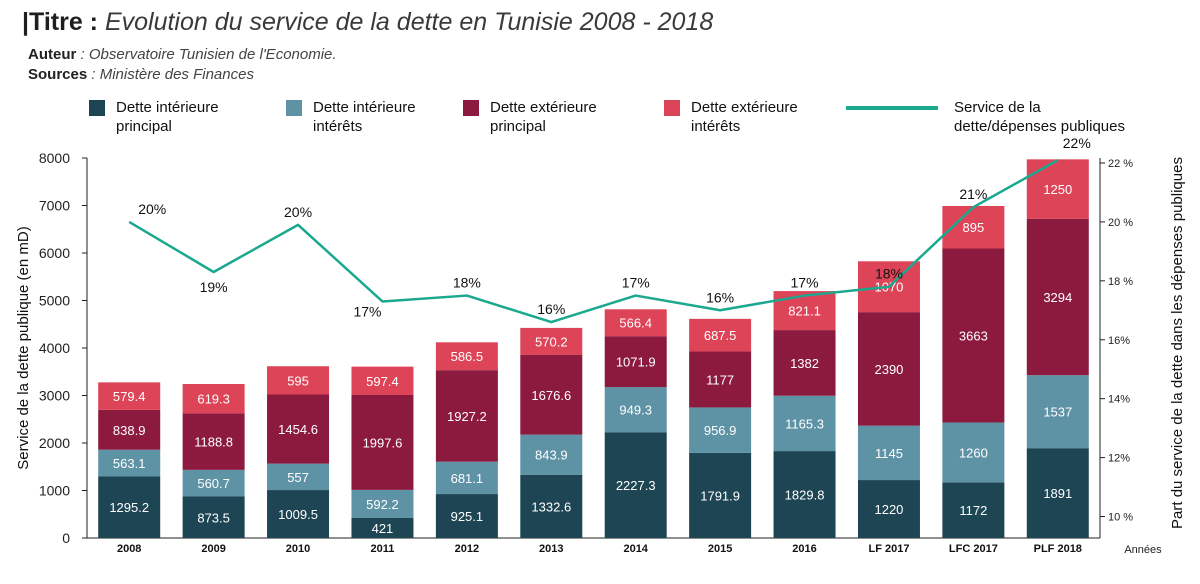  What do you see at coordinates (60, 22) in the screenshot?
I see `title-prefix: |Titre :` at bounding box center [60, 22].